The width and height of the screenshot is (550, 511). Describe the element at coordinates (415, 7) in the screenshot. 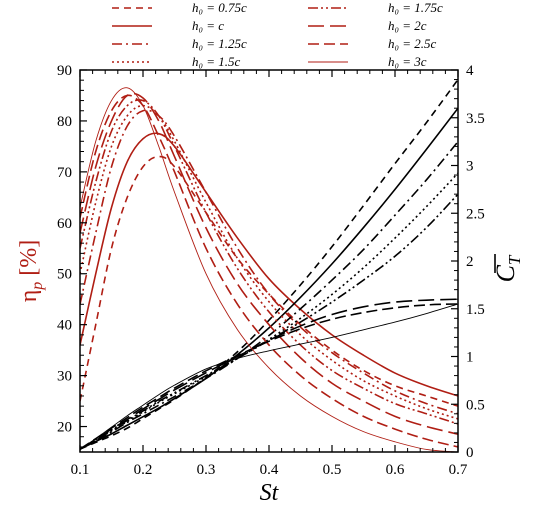

I see `legend-label: h₀ = 1.75c` at that location.